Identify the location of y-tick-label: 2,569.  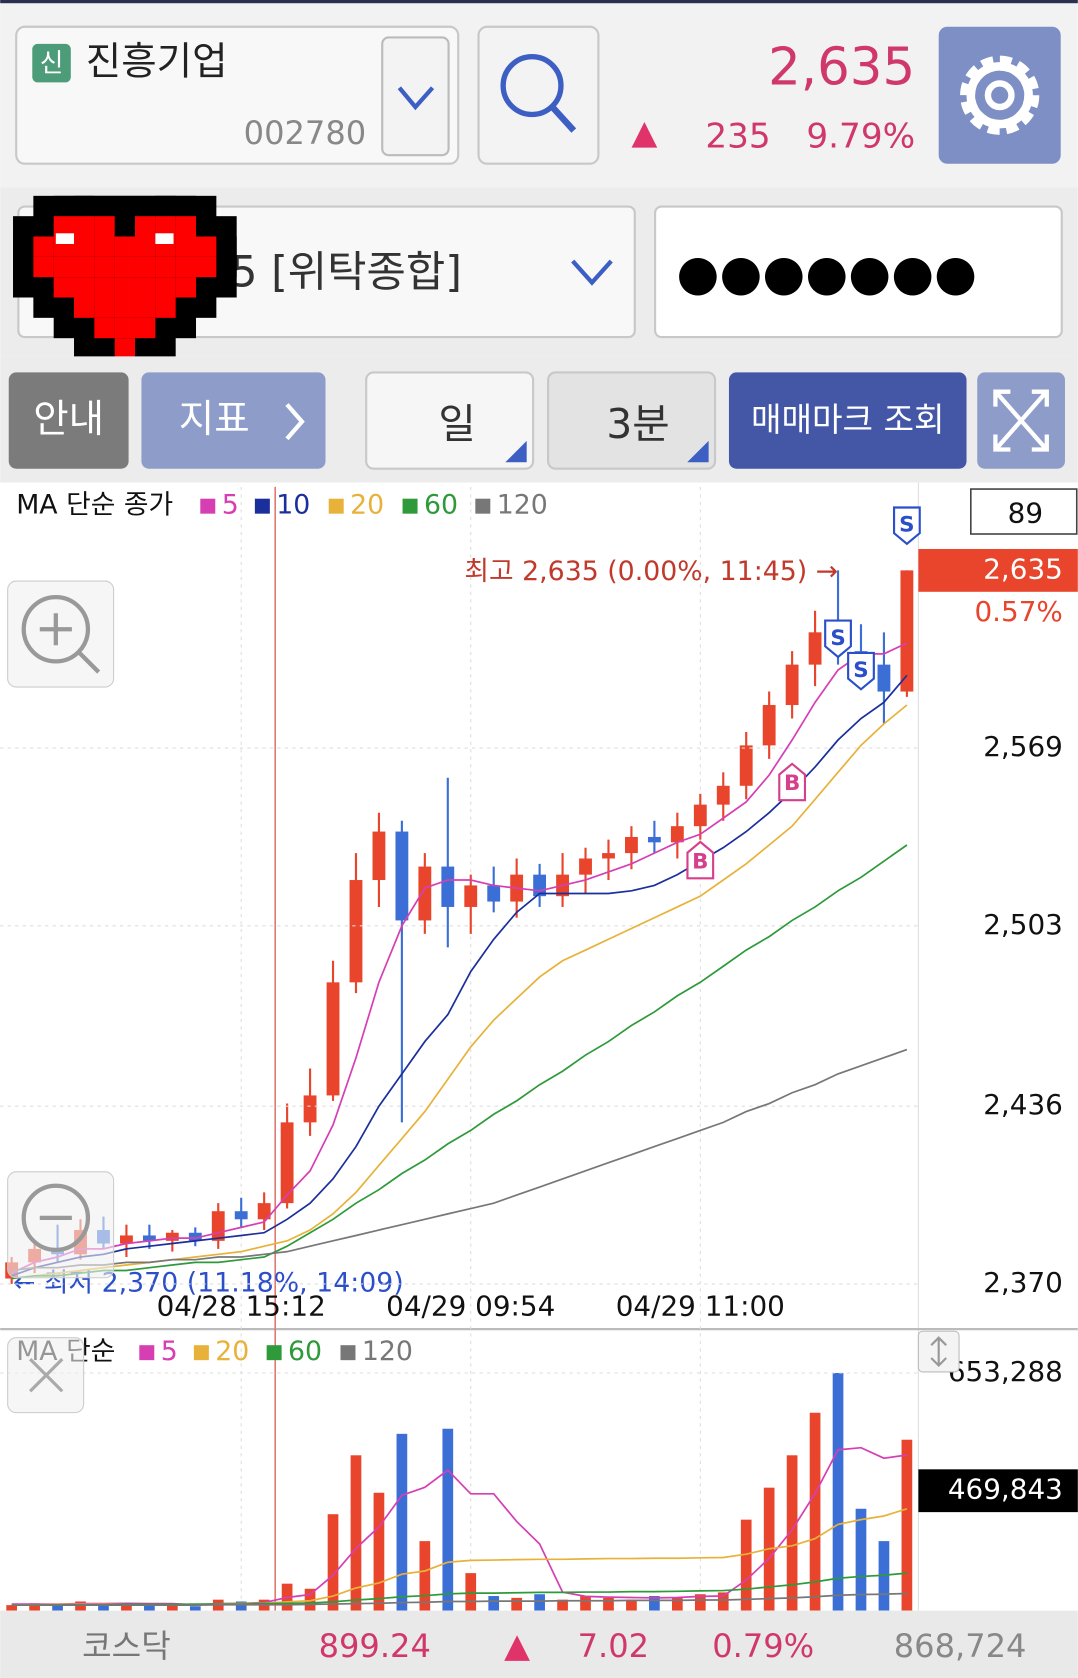
(1023, 746).